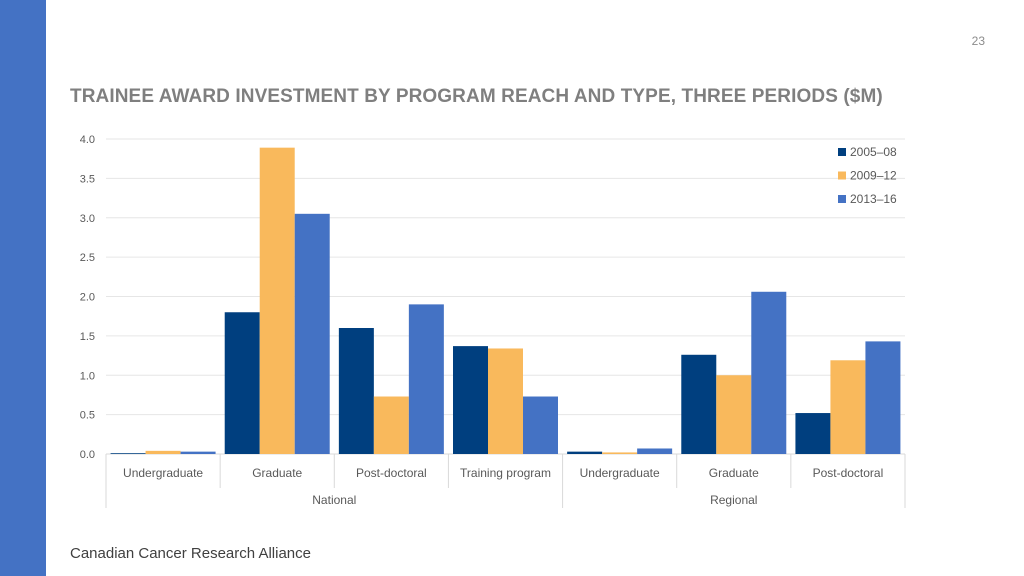 The width and height of the screenshot is (1024, 576). Describe the element at coordinates (87, 258) in the screenshot. I see `y-tick-label: 2.5` at that location.